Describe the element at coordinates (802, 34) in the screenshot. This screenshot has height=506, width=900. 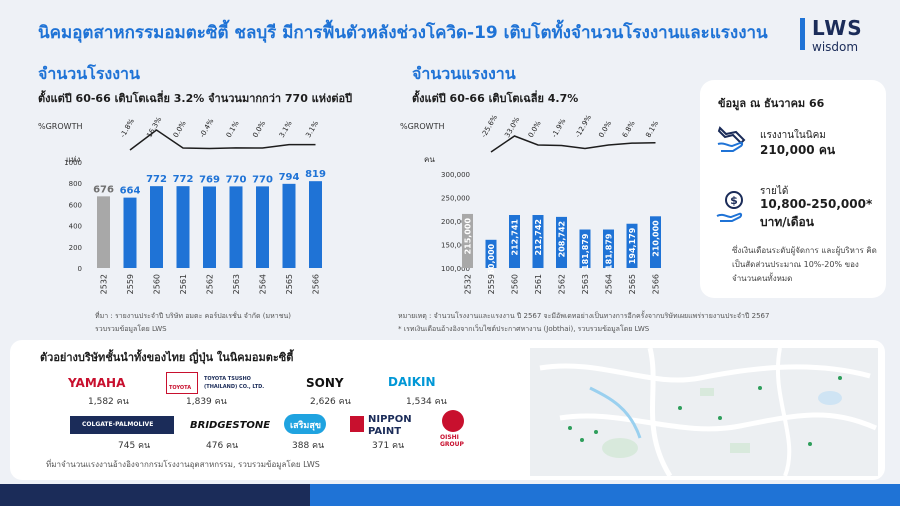
I see `logo-bar` at that location.